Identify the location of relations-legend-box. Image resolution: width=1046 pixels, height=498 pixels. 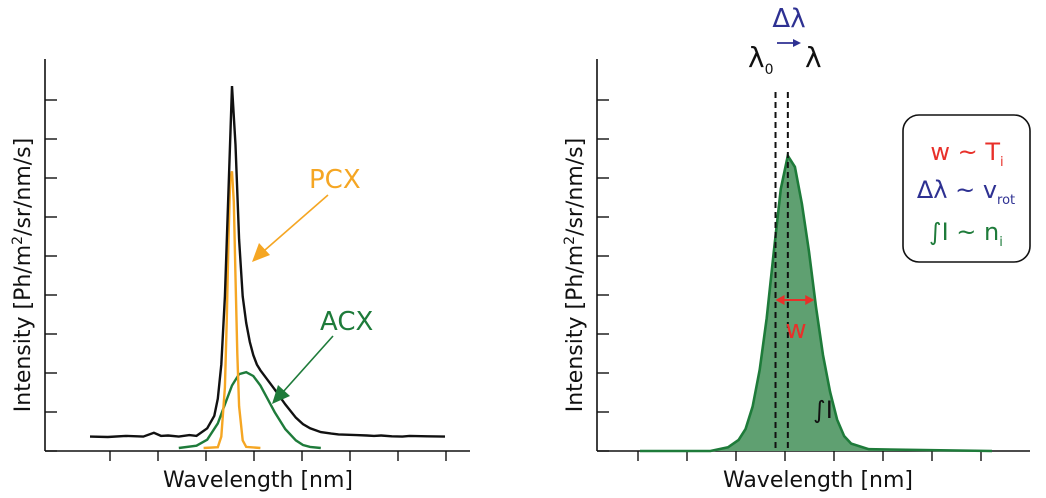
(966, 188).